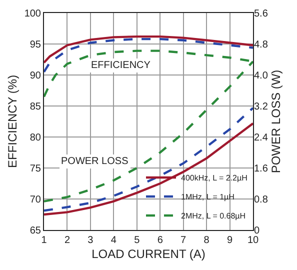 Image resolution: width=297 pixels, height=270 pixels. What do you see at coordinates (33, 14) in the screenshot?
I see `y-tick-label: 100` at bounding box center [33, 14].